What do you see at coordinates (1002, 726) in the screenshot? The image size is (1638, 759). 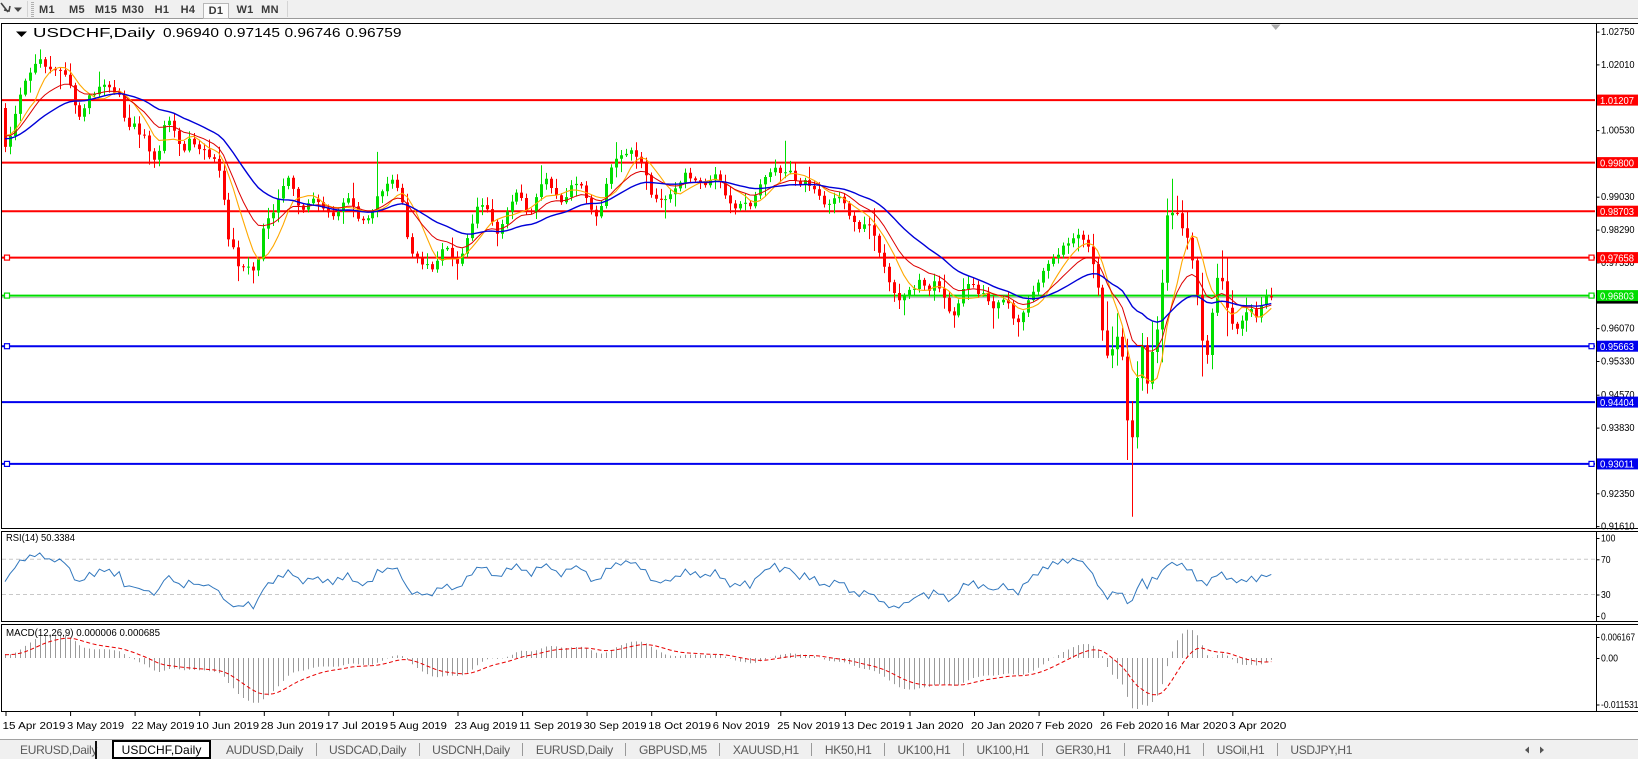 I see `svg-text: 20 Jan 2020` at bounding box center [1002, 726].